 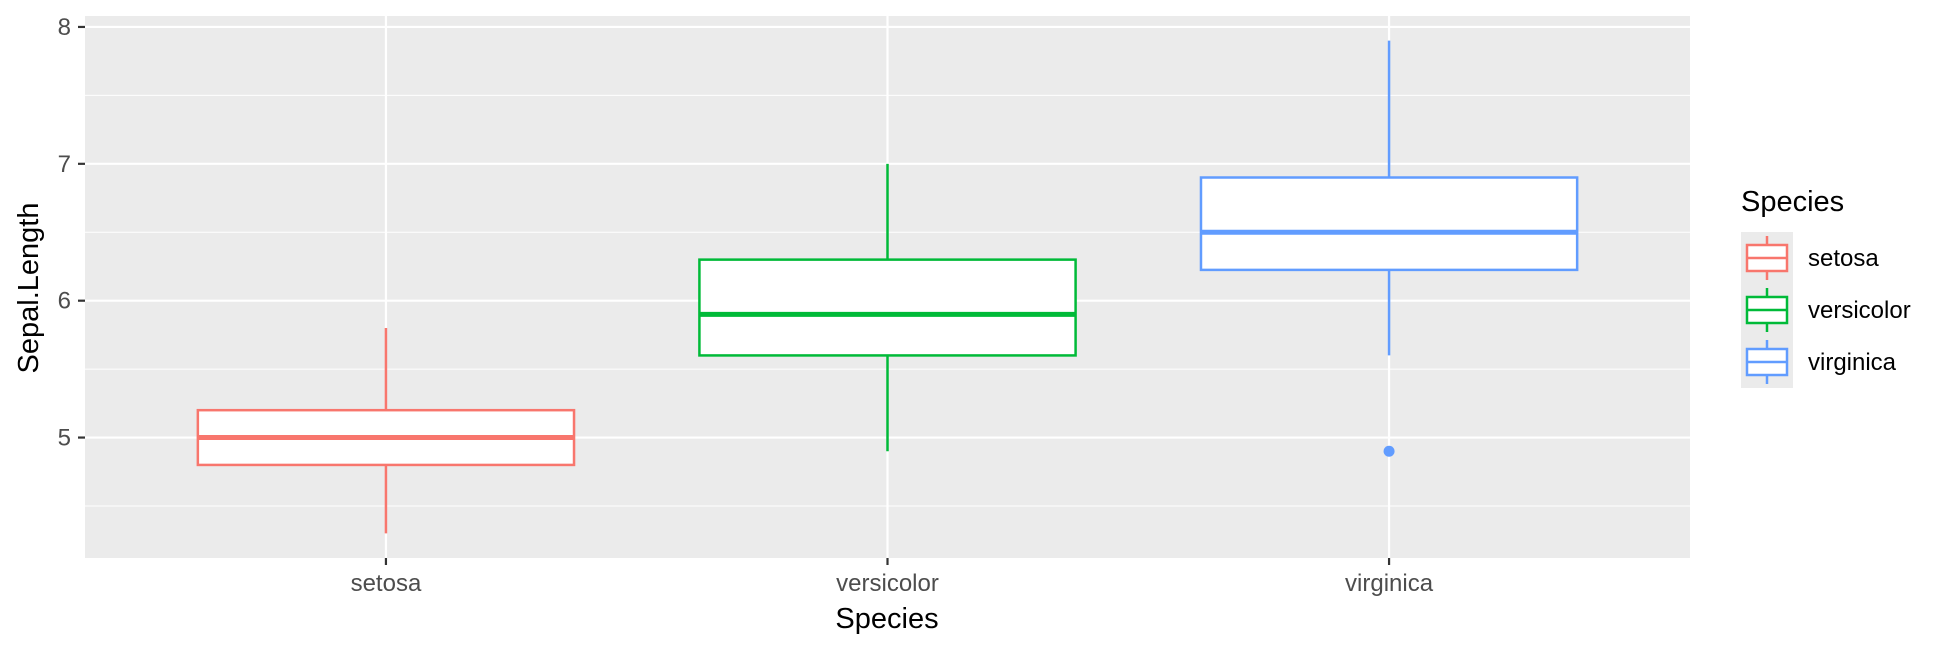 What do you see at coordinates (887, 583) in the screenshot?
I see `x-tick-label: versicolor` at bounding box center [887, 583].